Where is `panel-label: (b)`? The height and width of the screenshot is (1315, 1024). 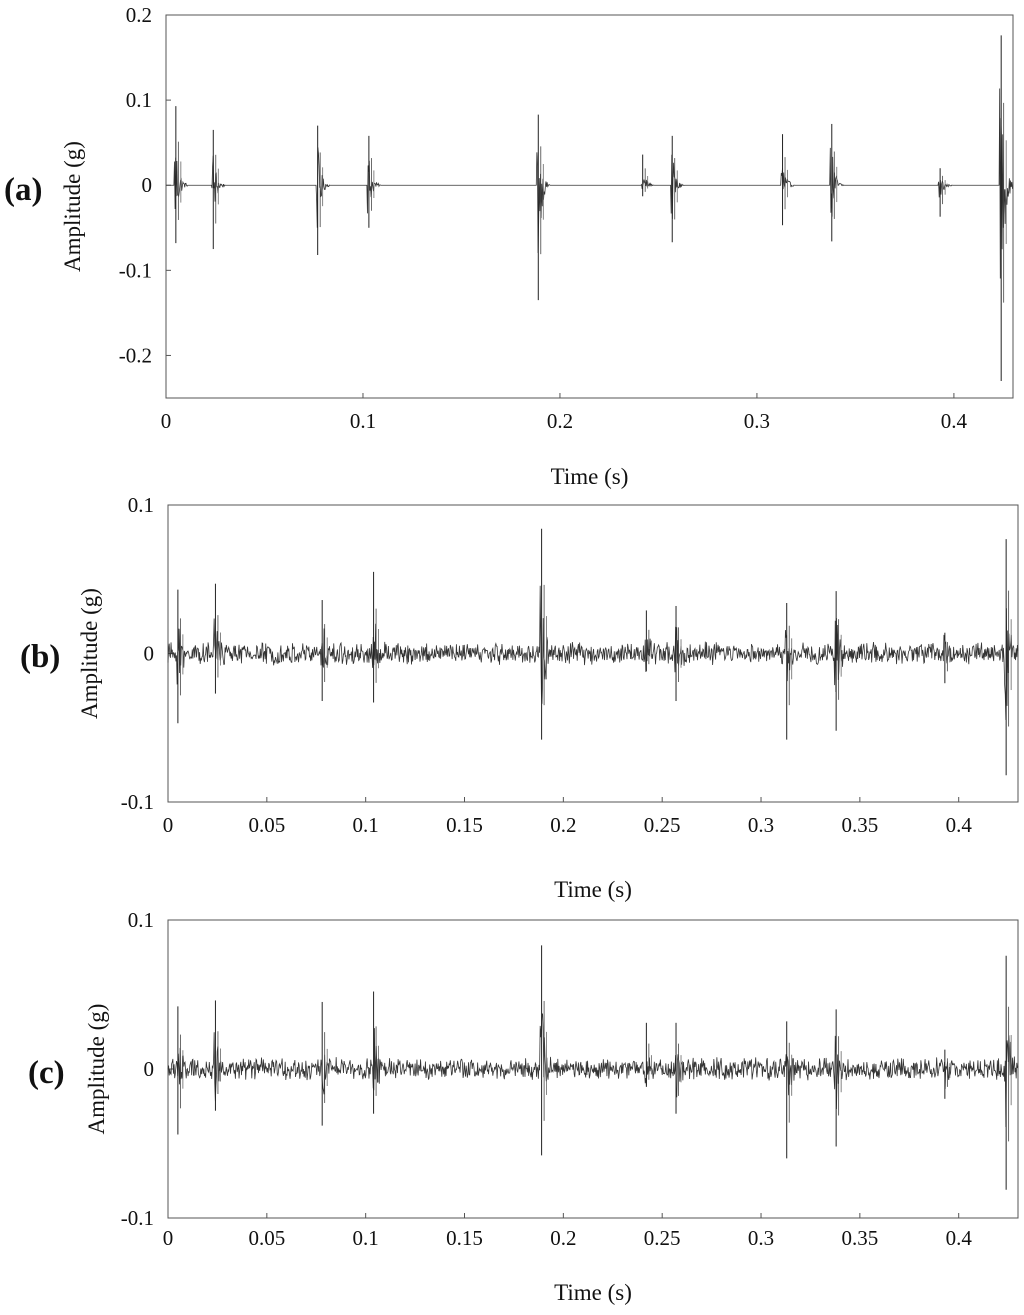
panel-label: (b) is located at coordinates (40, 657).